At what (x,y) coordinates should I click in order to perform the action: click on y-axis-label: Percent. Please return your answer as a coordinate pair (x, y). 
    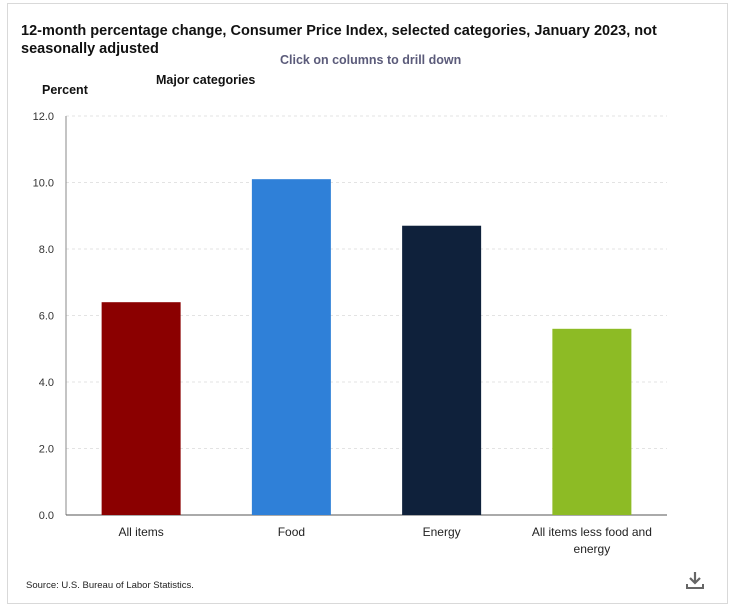
    Looking at the image, I should click on (65, 90).